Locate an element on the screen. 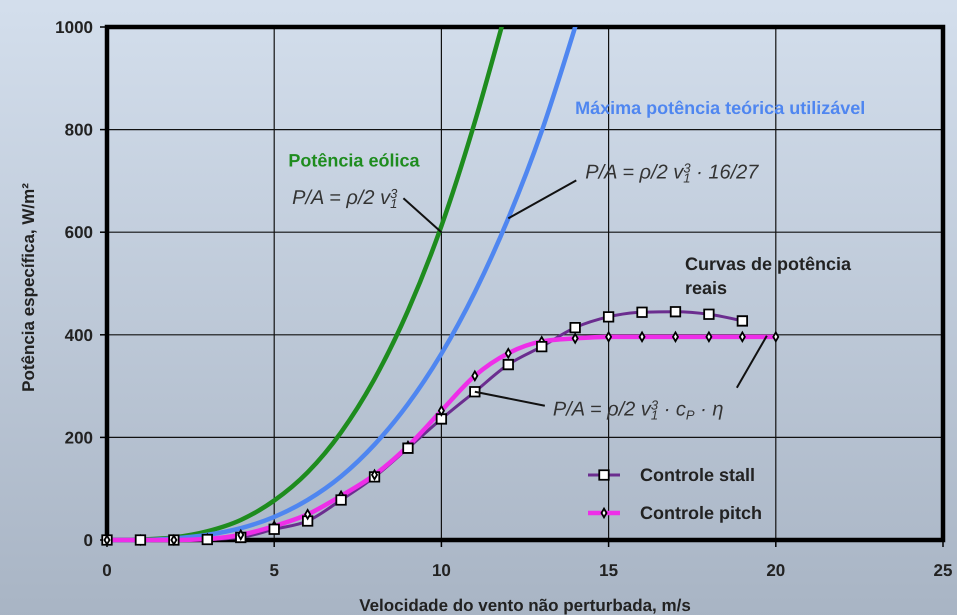 This screenshot has height=615, width=957. x-tick-label: 15 is located at coordinates (608, 570).